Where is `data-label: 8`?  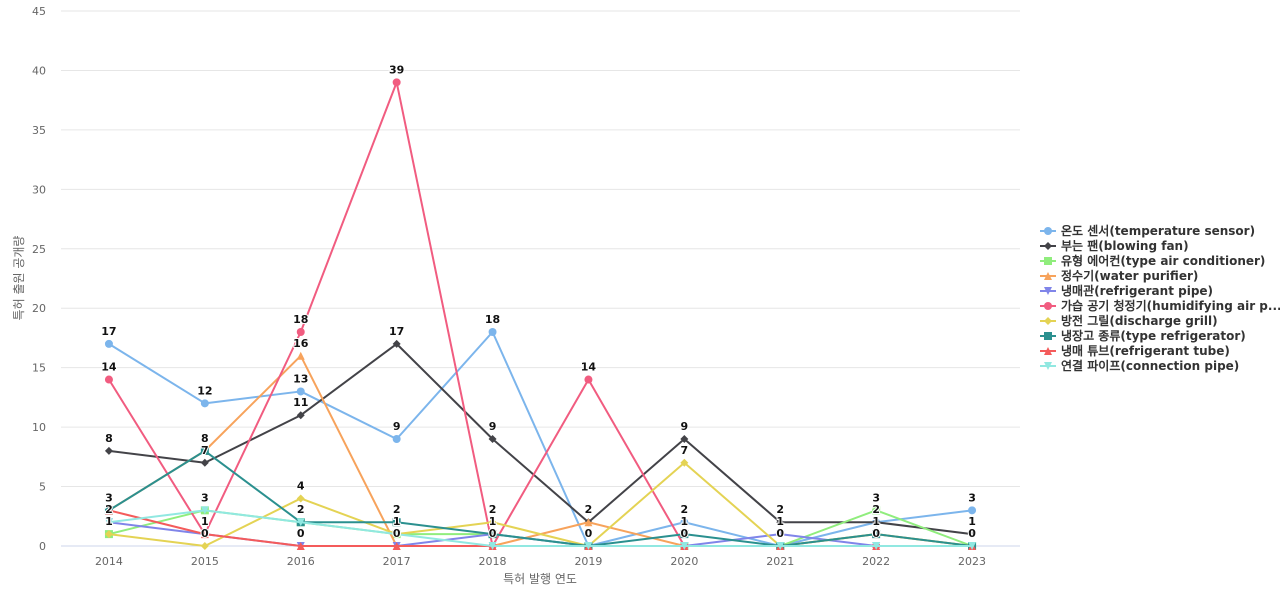
data-label: 8 is located at coordinates (205, 438).